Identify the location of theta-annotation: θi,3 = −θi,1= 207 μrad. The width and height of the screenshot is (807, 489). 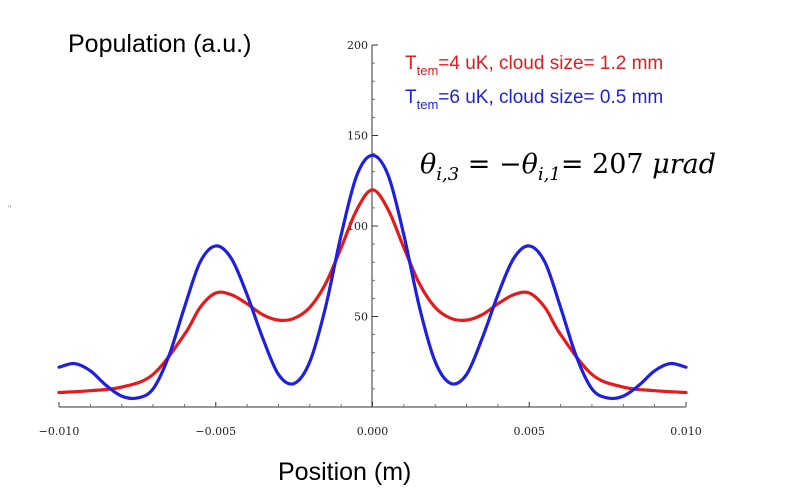
(568, 167).